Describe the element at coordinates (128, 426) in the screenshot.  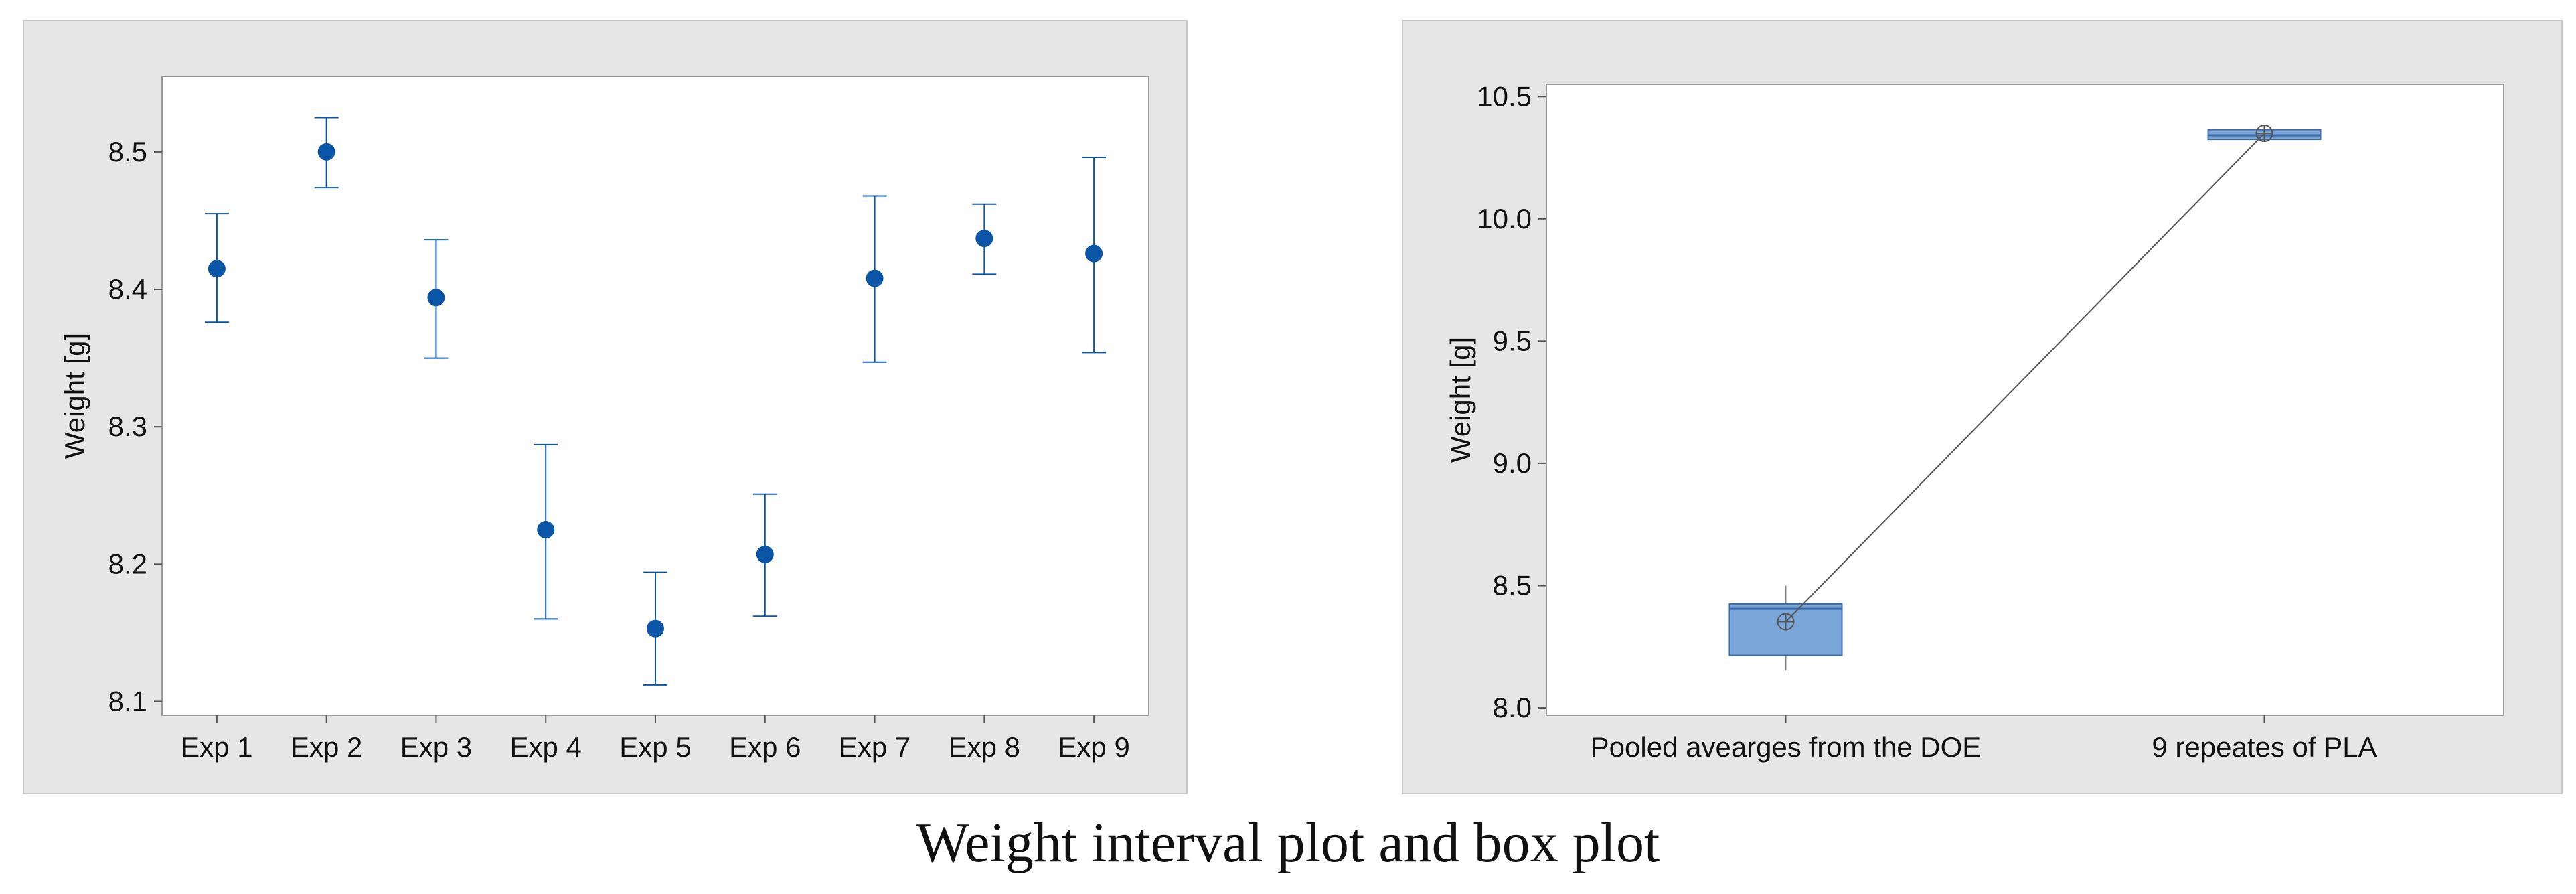
I see `y-tick-label: 8.3` at that location.